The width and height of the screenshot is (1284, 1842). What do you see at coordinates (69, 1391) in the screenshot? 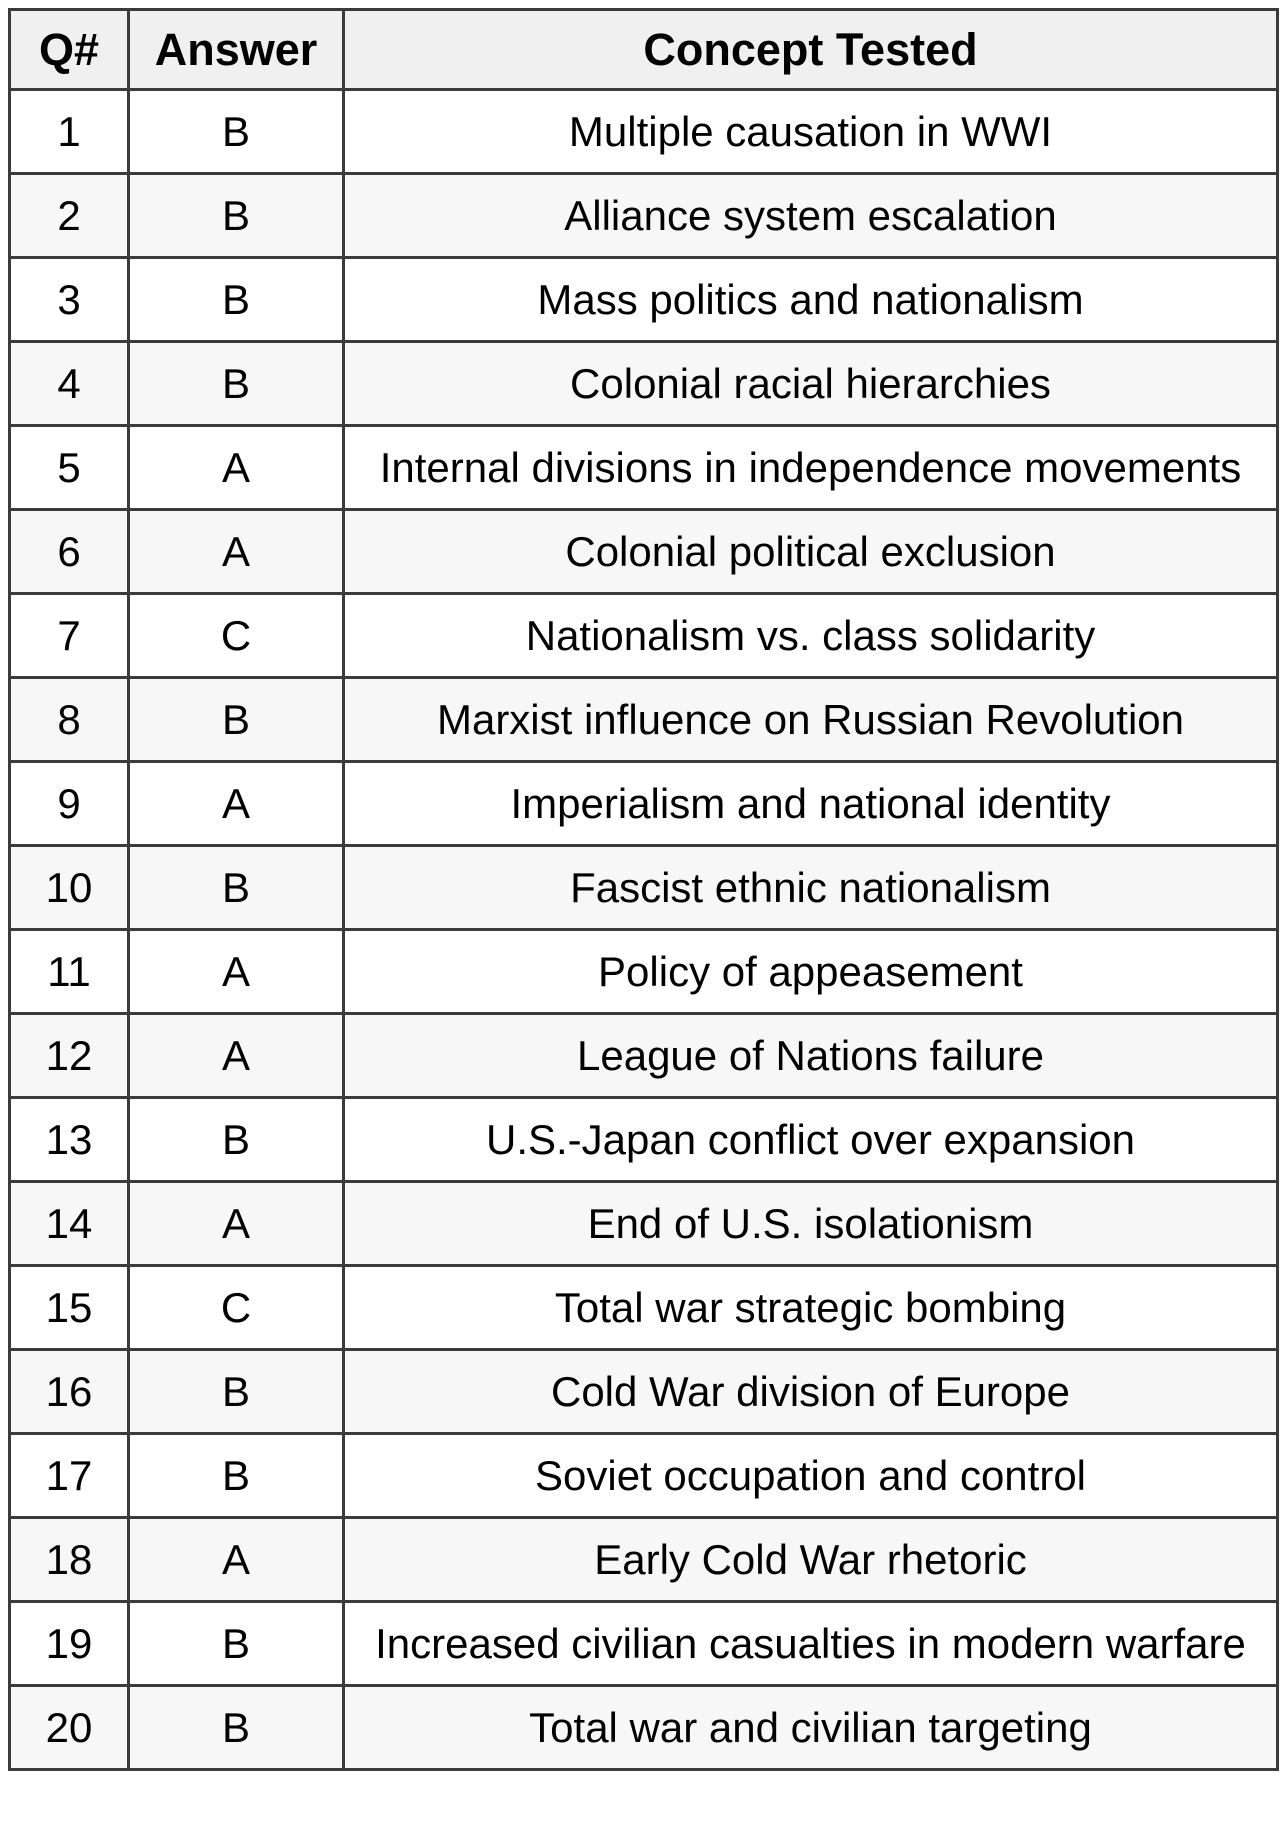
I see `question-number-cell: 16` at bounding box center [69, 1391].